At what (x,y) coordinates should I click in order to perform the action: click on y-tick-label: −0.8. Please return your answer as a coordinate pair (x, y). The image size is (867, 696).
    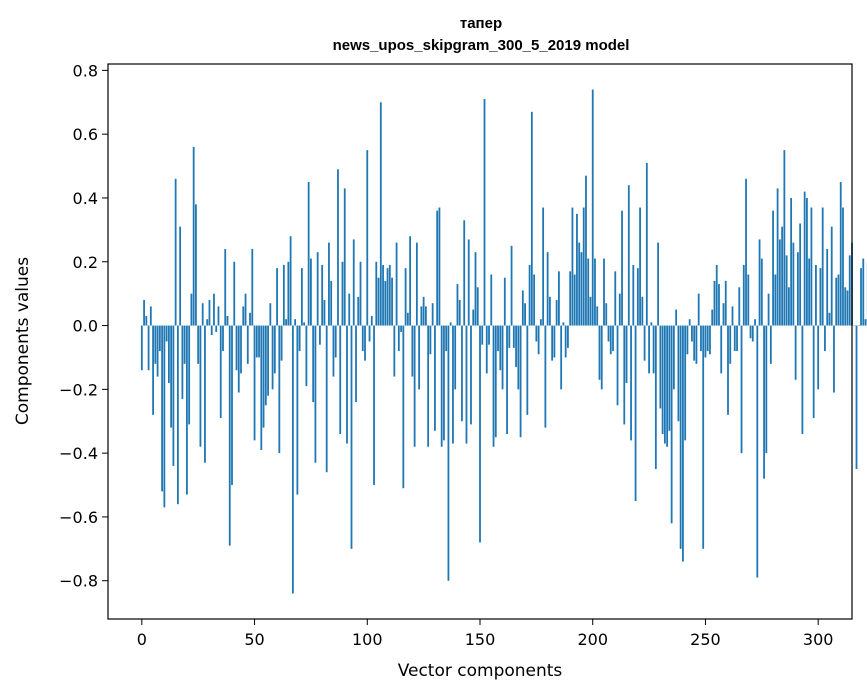
    Looking at the image, I should click on (78, 581).